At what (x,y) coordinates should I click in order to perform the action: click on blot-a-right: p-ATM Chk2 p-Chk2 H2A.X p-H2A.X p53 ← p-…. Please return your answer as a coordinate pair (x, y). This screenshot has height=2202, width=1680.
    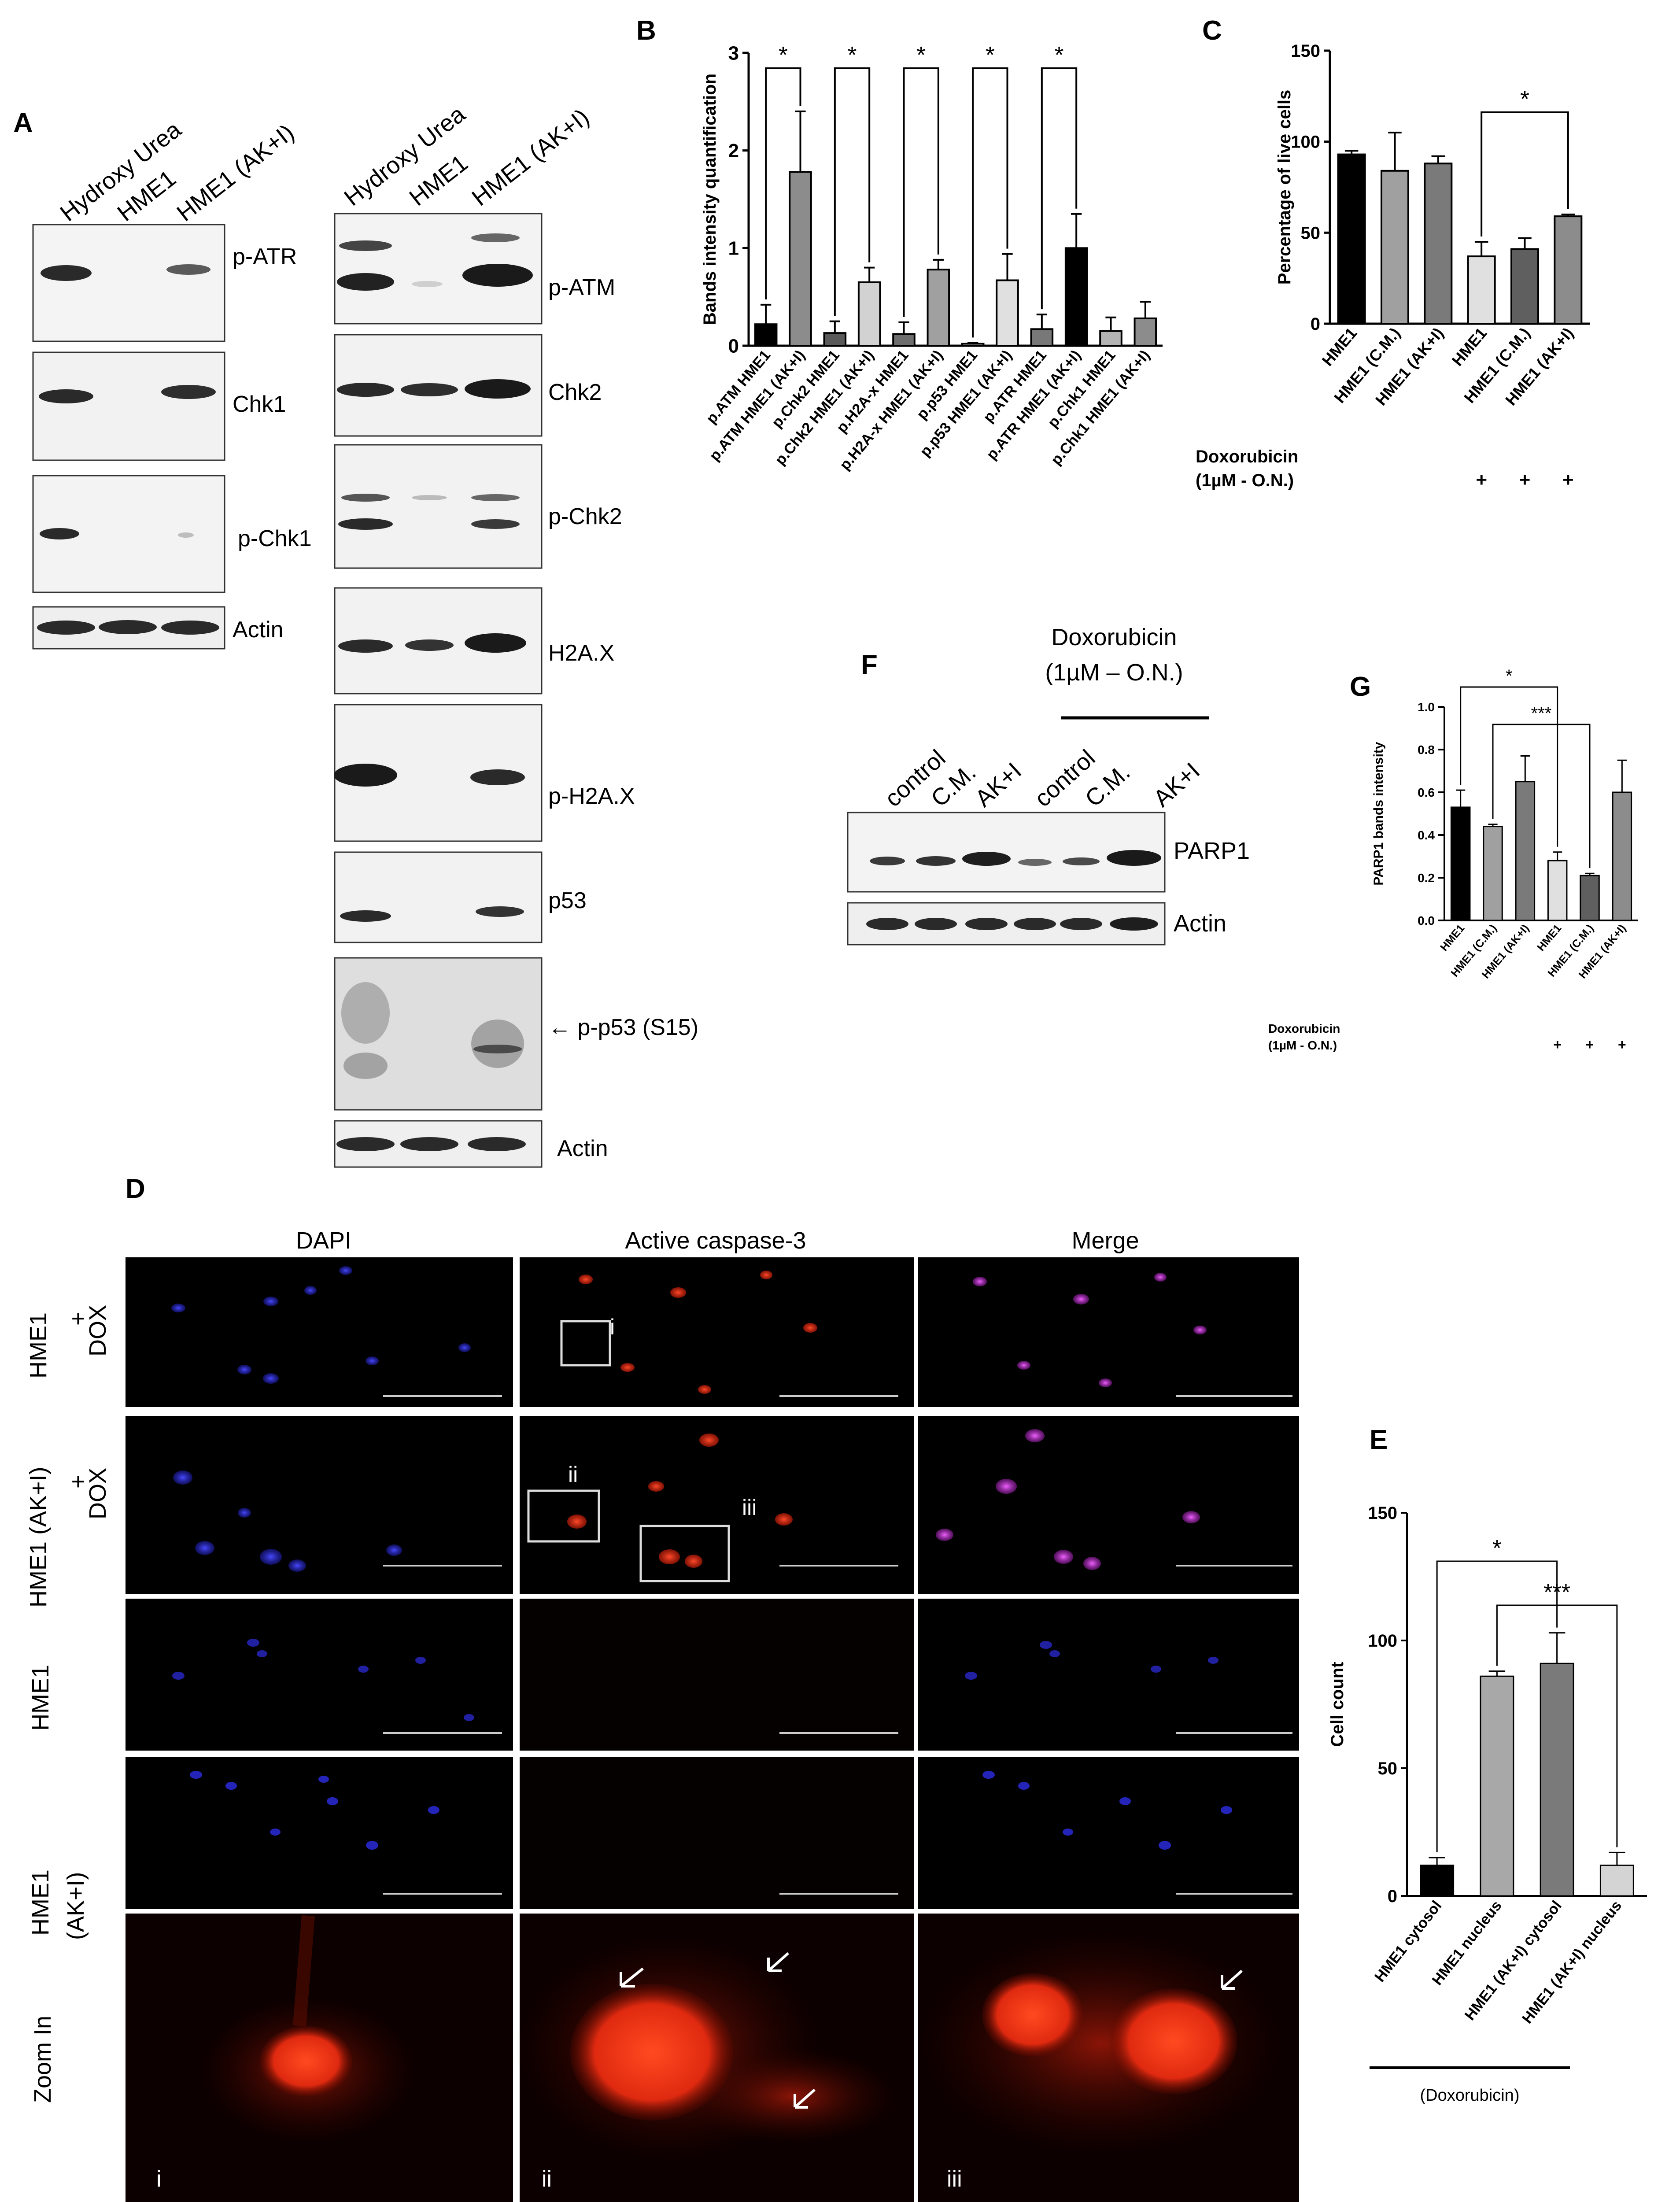
    Looking at the image, I should click on (516, 690).